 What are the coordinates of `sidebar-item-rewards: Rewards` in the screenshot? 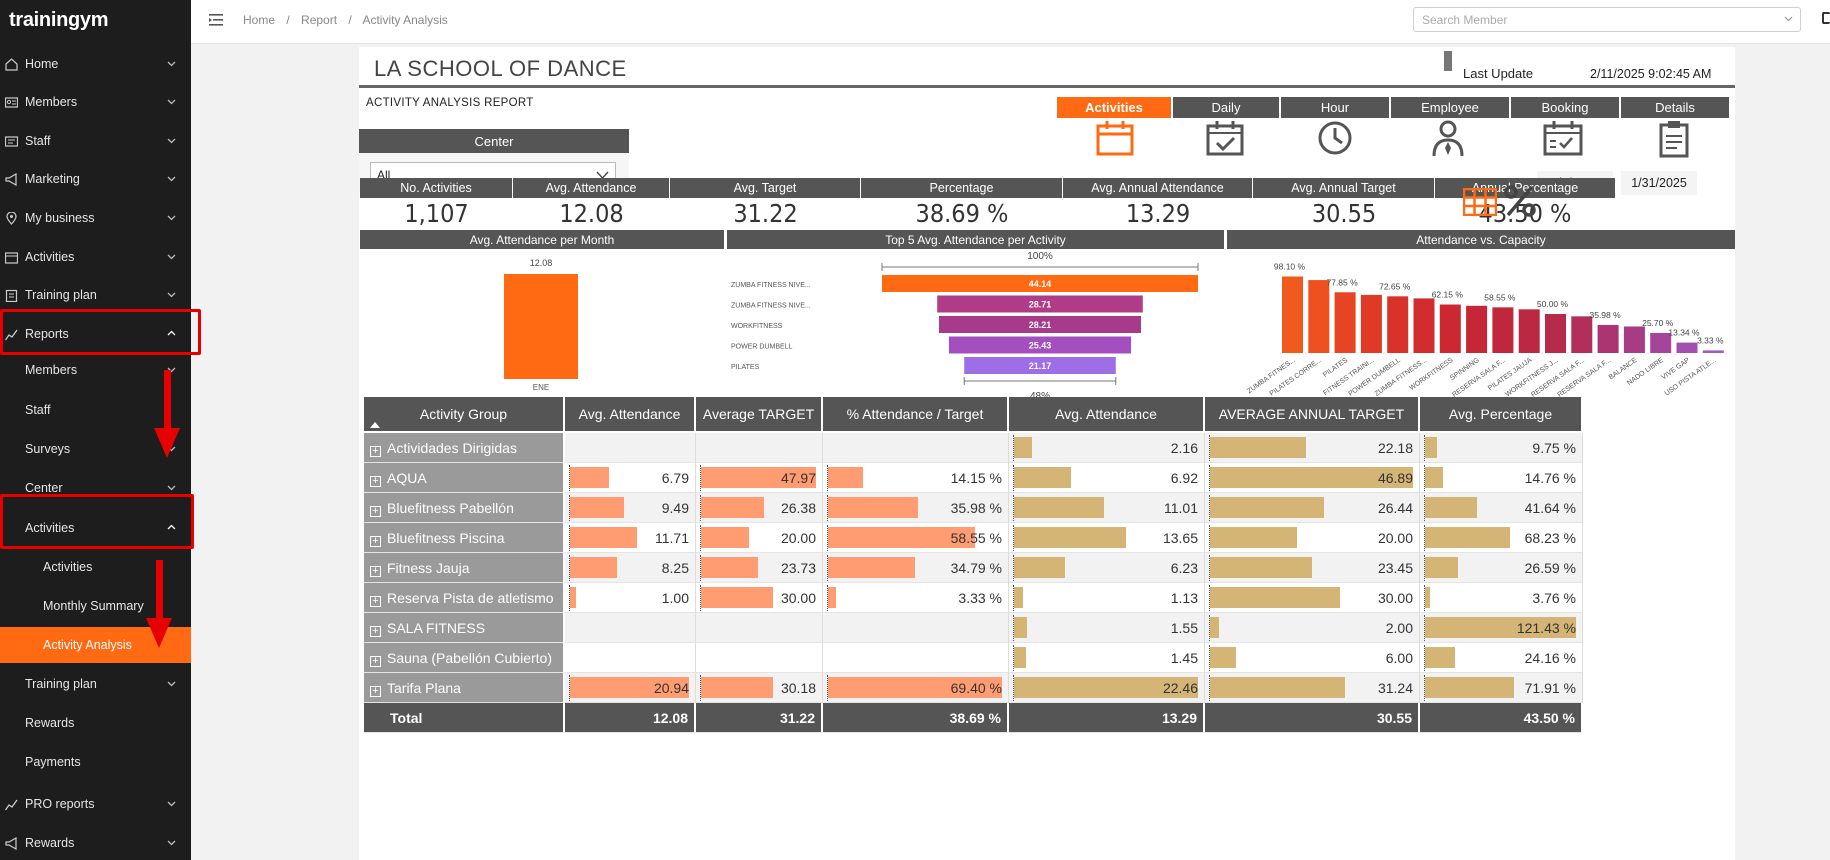 It's located at (95, 842).